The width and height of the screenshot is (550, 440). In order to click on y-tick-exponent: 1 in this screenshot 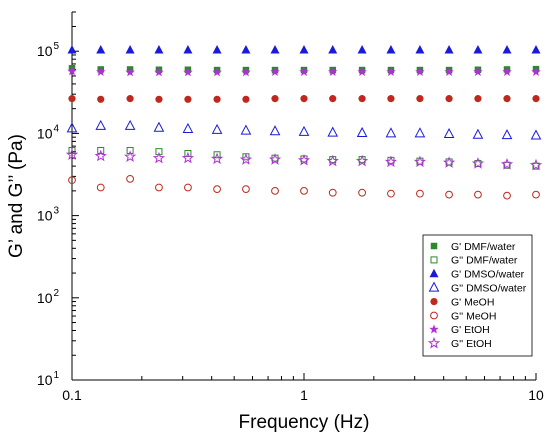, I will do `click(57, 375)`.